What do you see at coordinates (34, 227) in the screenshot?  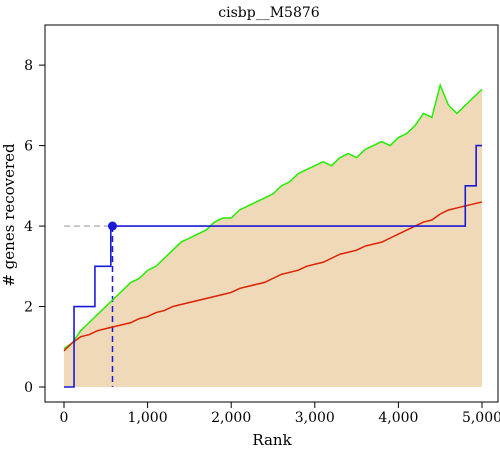 I see `y-axis: 0 2 4 6 8` at bounding box center [34, 227].